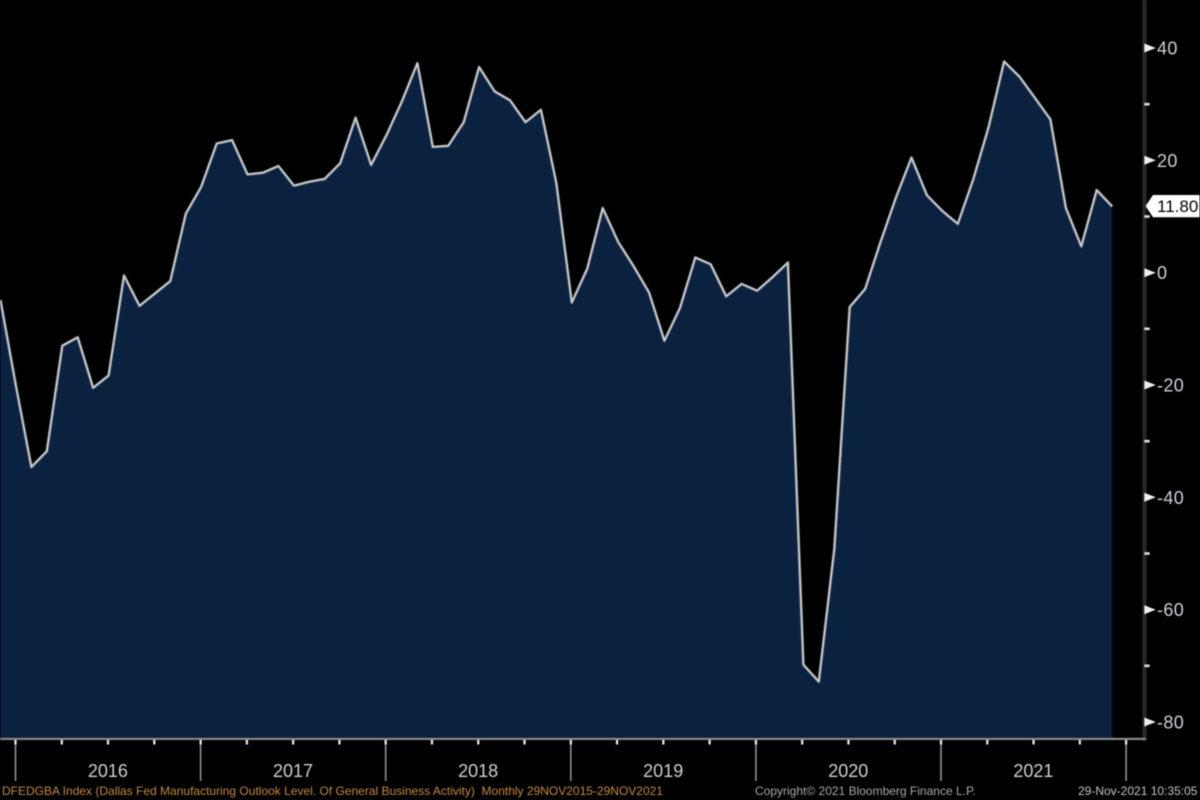 This screenshot has width=1200, height=800. I want to click on svg-text: 2017, so click(293, 771).